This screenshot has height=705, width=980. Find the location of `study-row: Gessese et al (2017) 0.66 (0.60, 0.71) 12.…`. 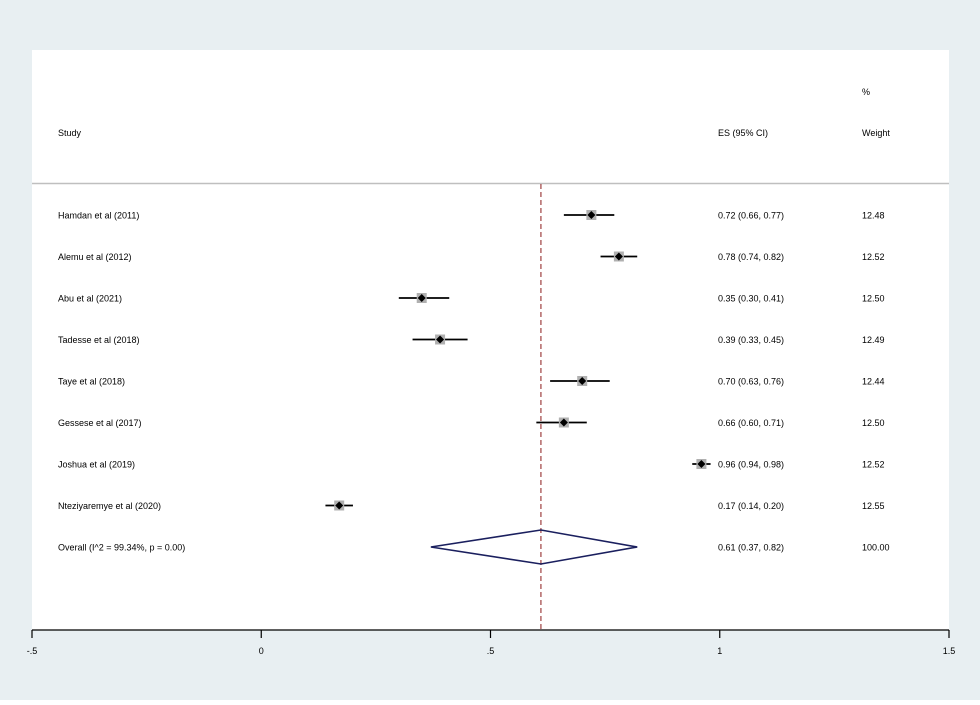

study-row: Gessese et al (2017) 0.66 (0.60, 0.71) 12.… is located at coordinates (471, 422).